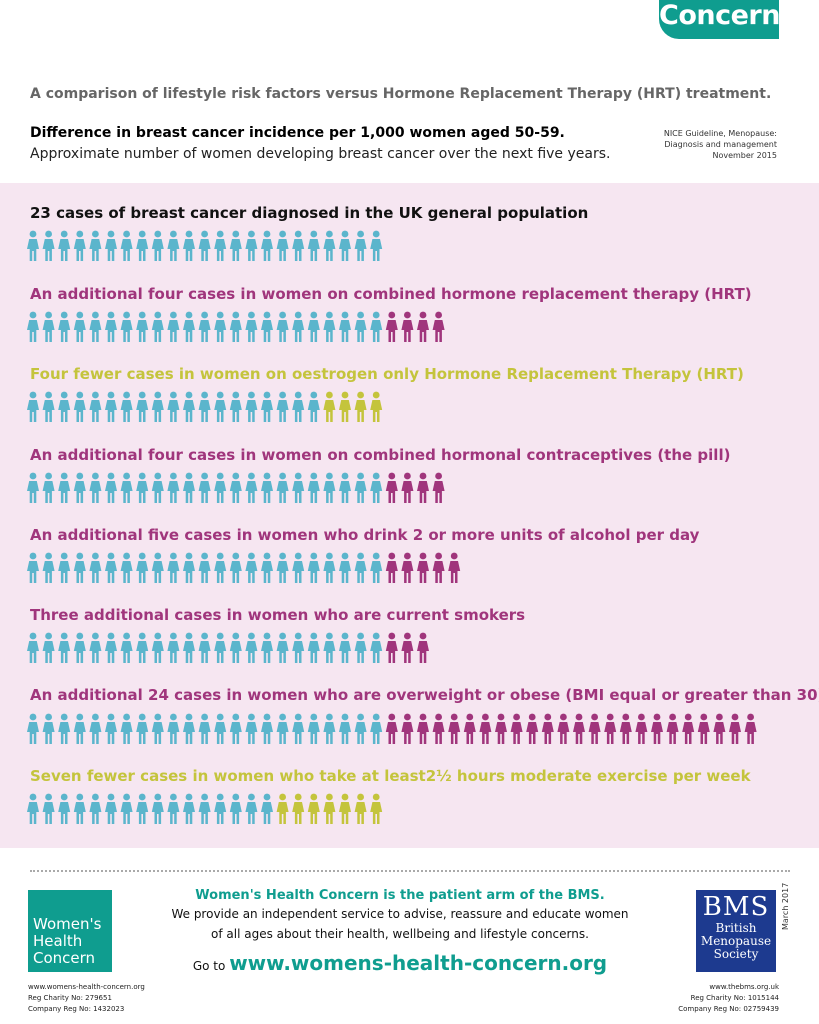  I want to click on whc-logo-line: Health, so click(58, 941).